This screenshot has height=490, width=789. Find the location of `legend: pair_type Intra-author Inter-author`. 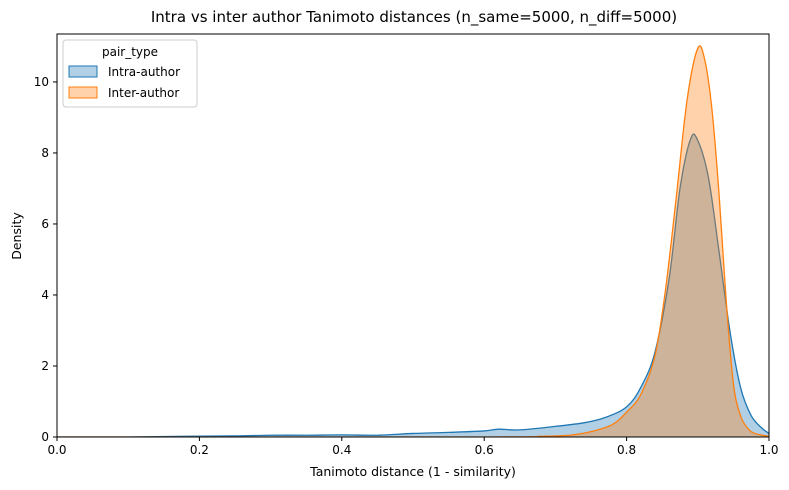

legend: pair_type Intra-author Inter-author is located at coordinates (130, 73).